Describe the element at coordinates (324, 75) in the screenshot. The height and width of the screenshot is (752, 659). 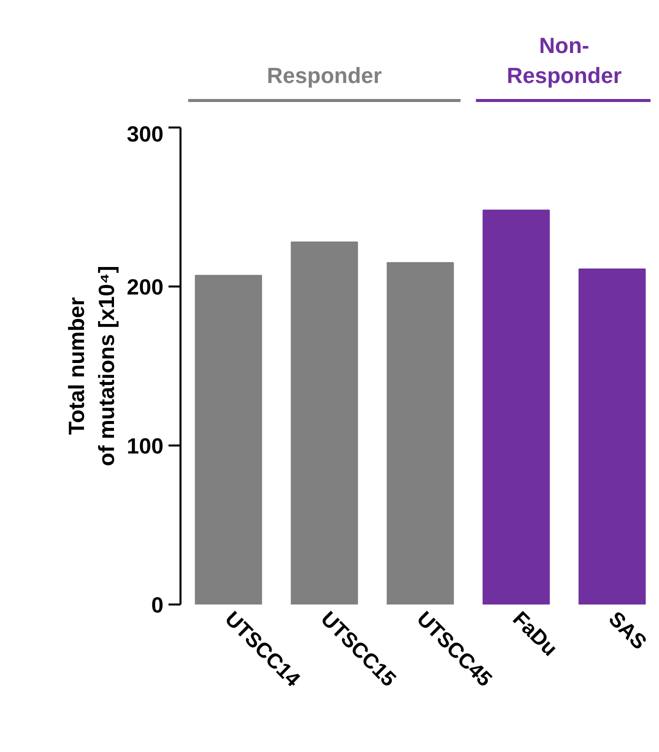
I see `text: Responder` at that location.